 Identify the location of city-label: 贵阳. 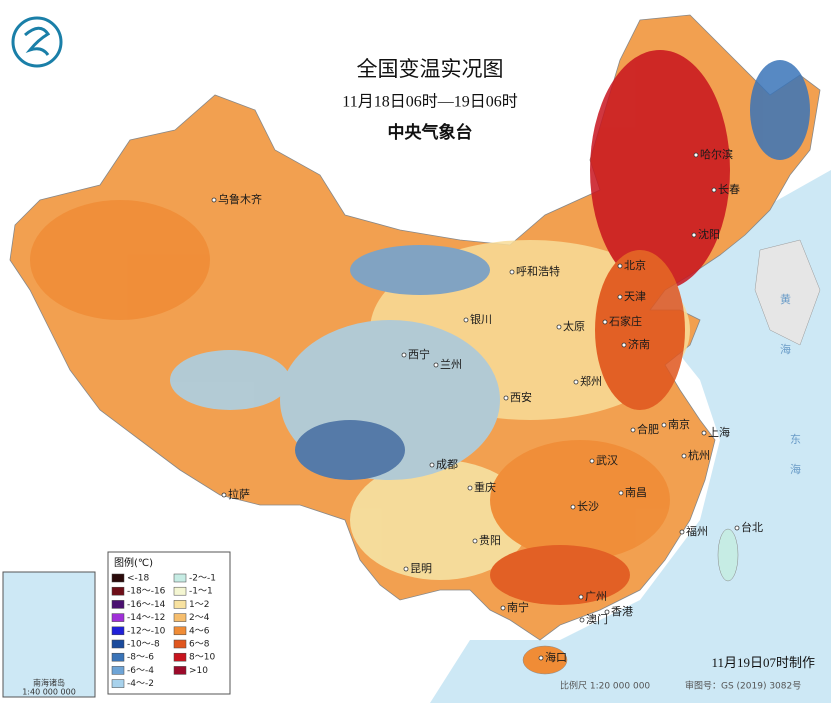
(490, 540).